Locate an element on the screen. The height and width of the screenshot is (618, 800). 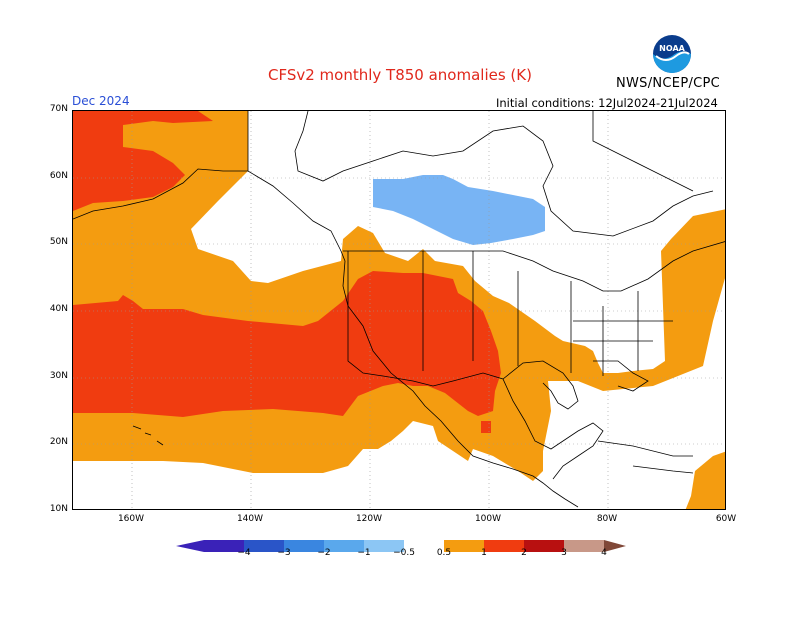
anomaly-region-blue is located at coordinates (459, 210).